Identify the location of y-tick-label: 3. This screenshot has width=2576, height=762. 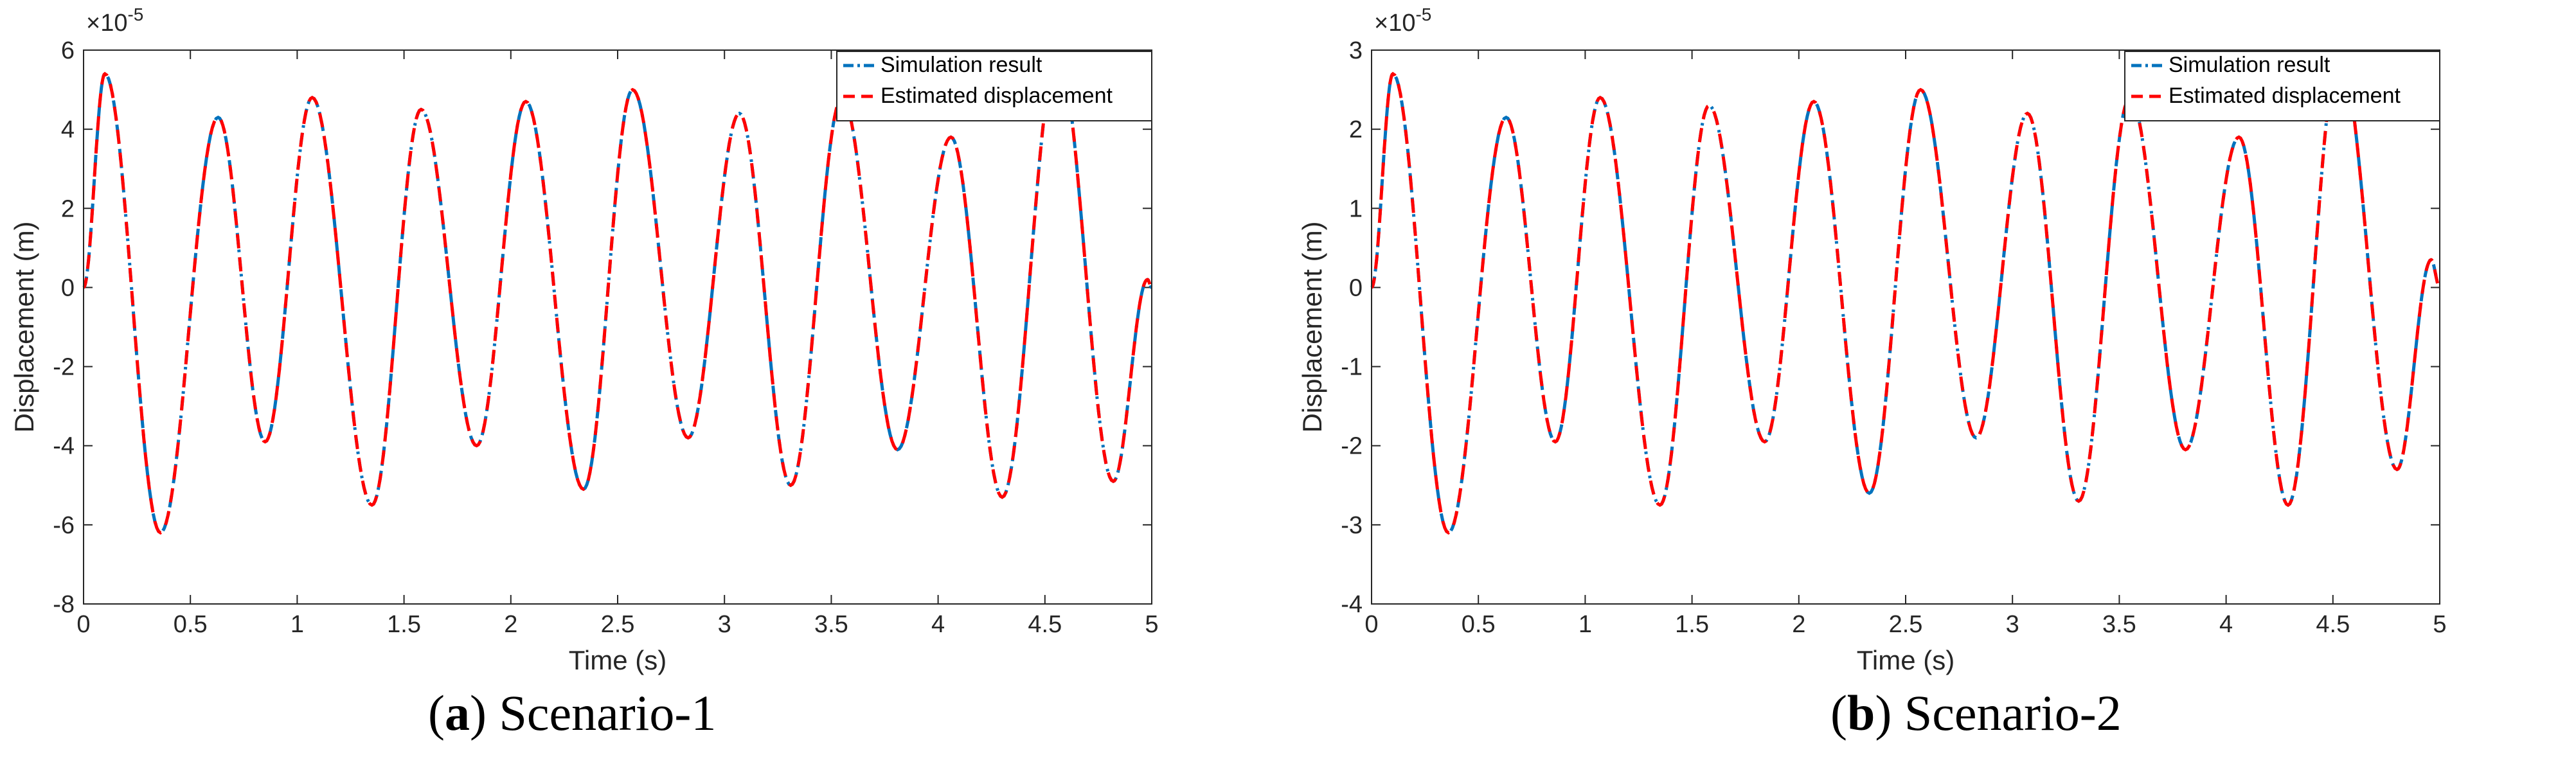
(1356, 51).